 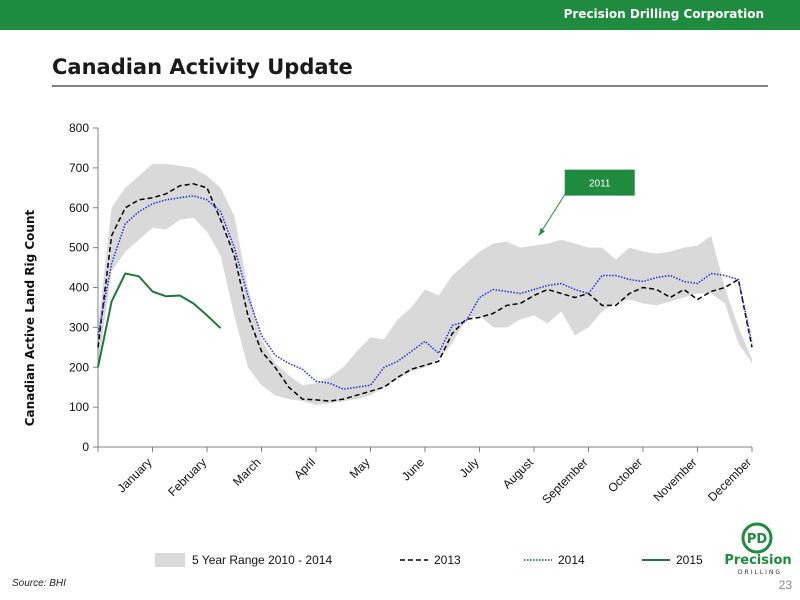 What do you see at coordinates (30, 317) in the screenshot?
I see `y-axis-title: Canadian Active Land Rig Count` at bounding box center [30, 317].